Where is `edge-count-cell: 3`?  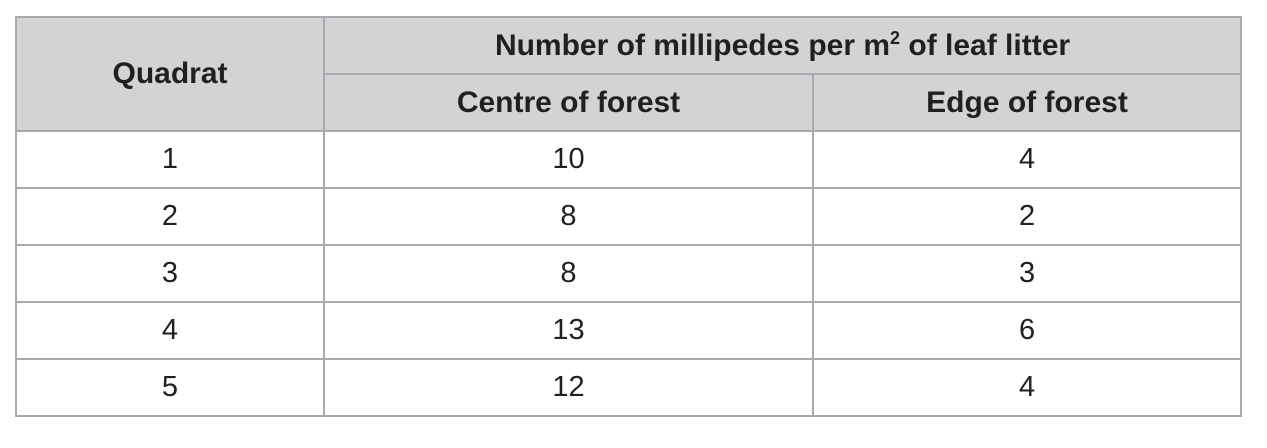
edge-count-cell: 3 is located at coordinates (1027, 273).